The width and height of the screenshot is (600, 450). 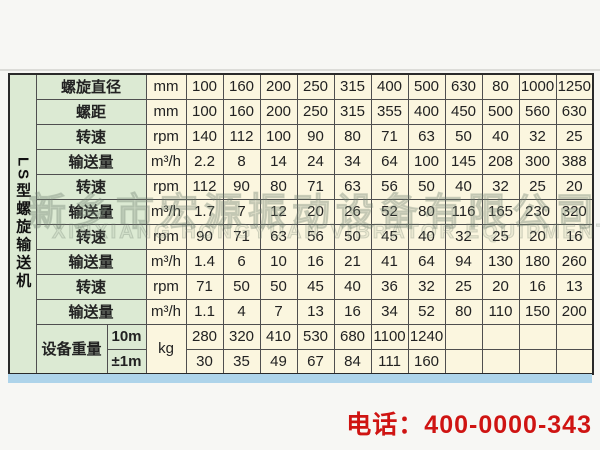 I want to click on spec-cell: 388, so click(x=574, y=161).